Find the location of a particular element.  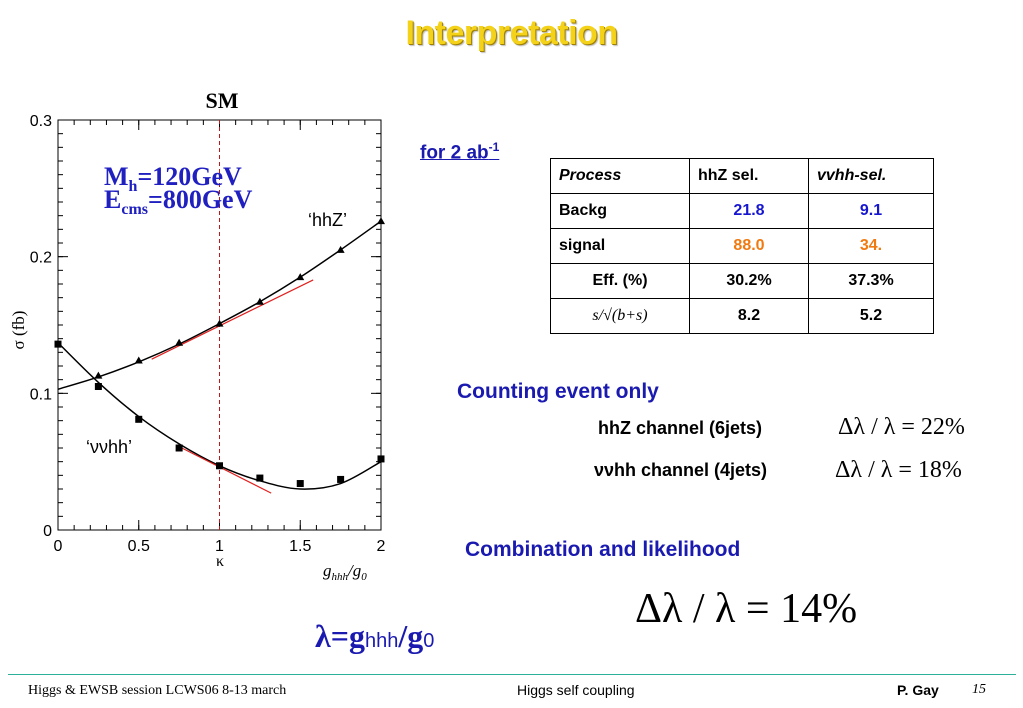

footer-author: P. Gay is located at coordinates (918, 690).